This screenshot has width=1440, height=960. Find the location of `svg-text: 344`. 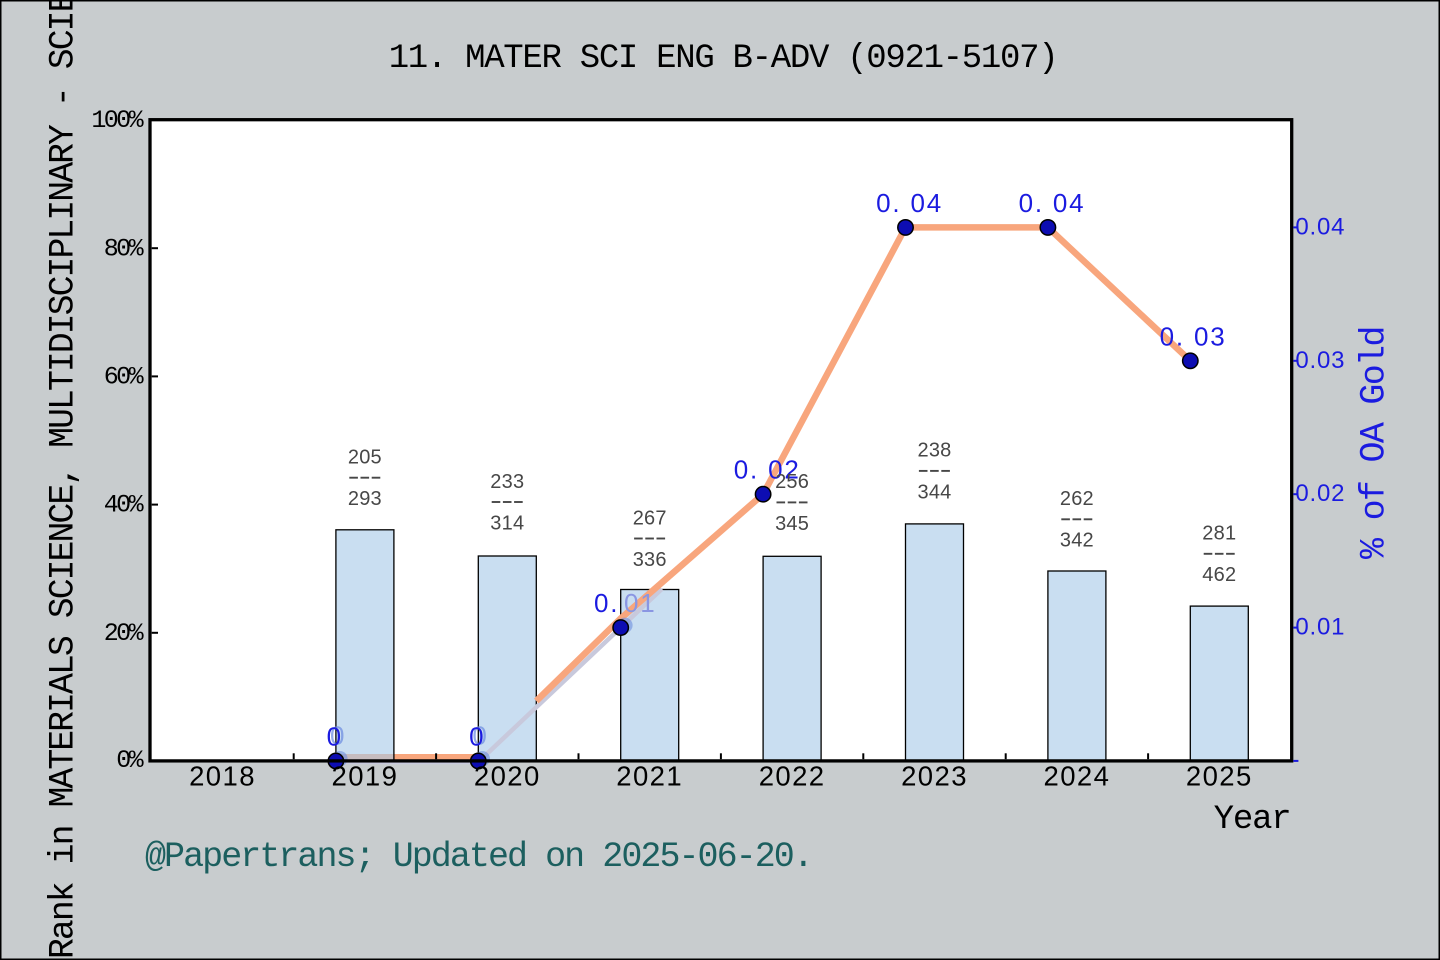

svg-text: 344 is located at coordinates (935, 492).